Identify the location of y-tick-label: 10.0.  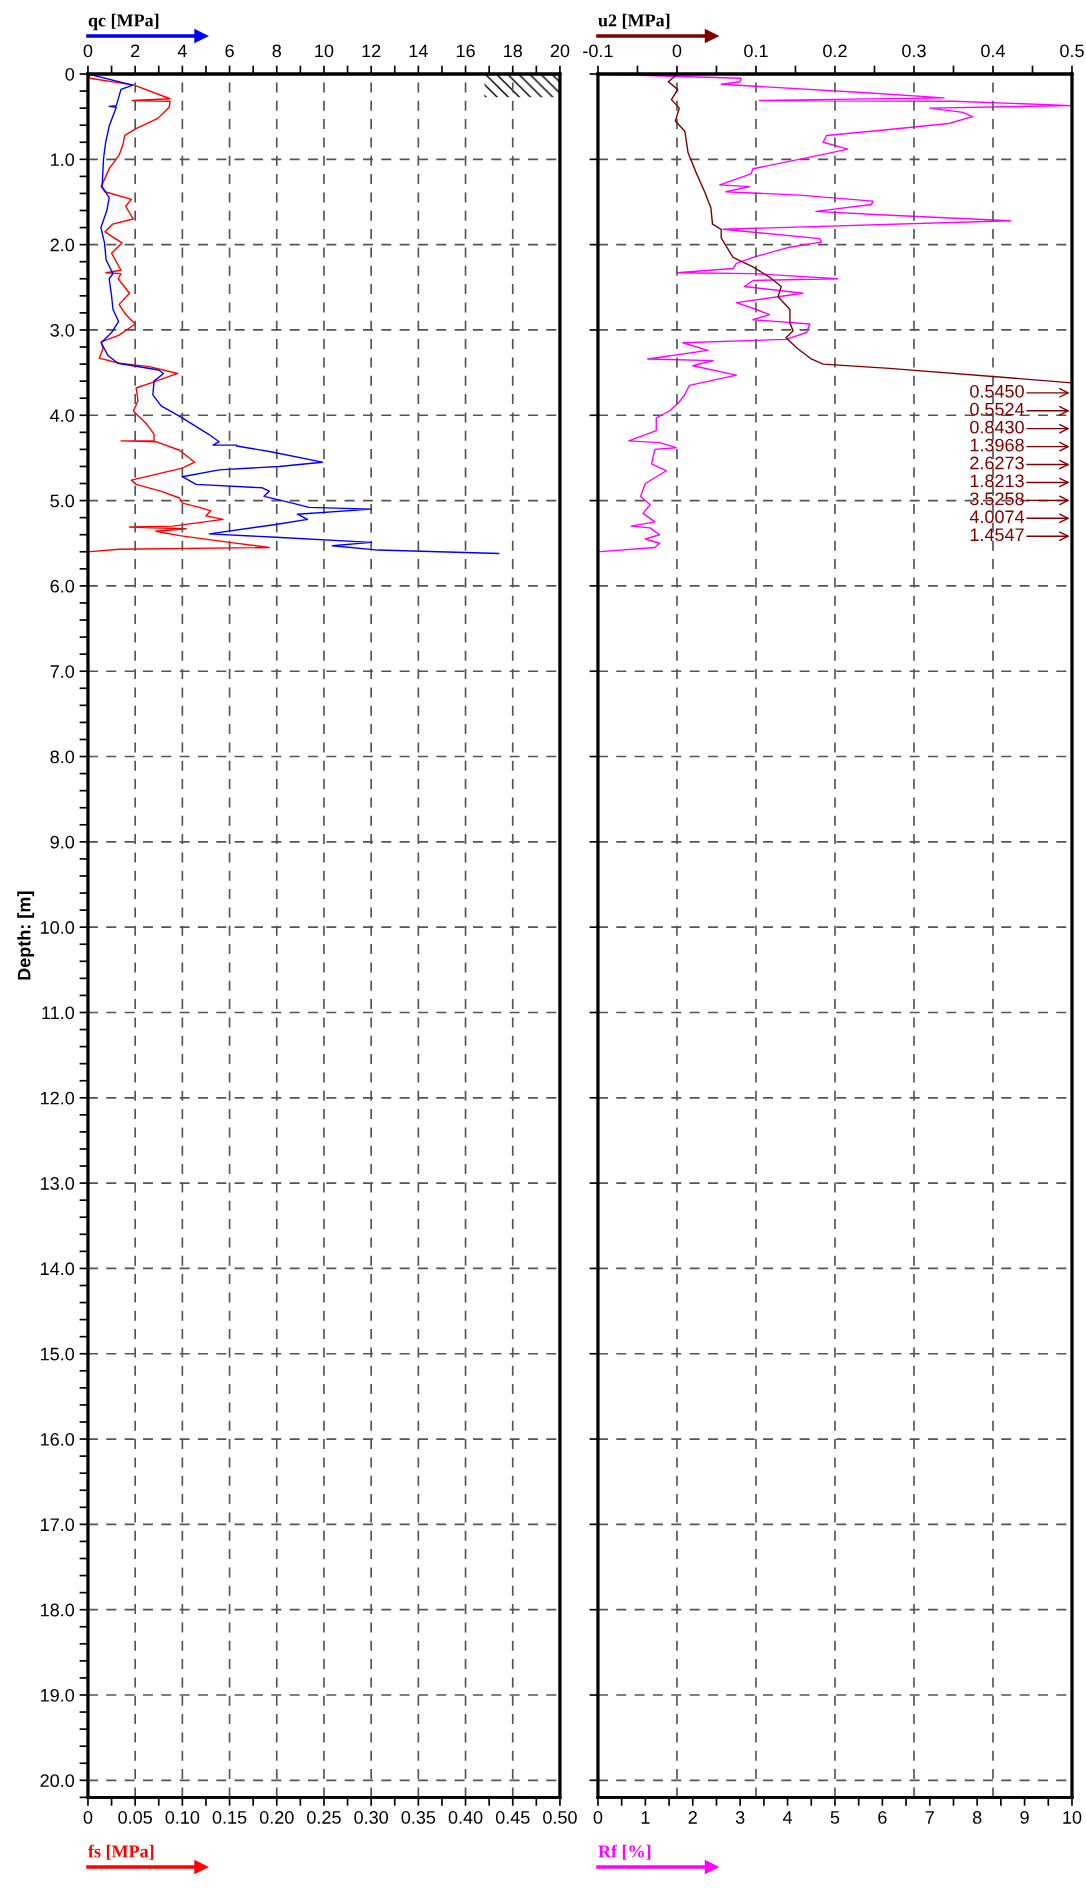
(58, 927).